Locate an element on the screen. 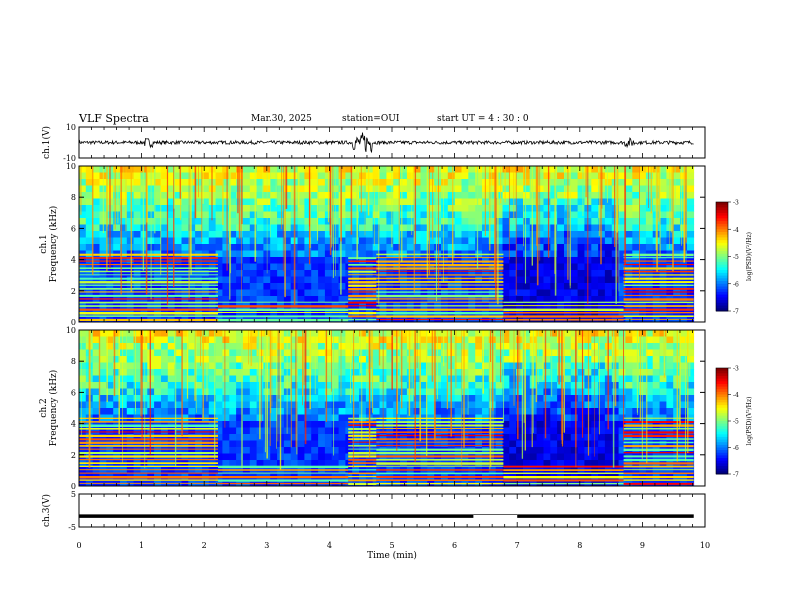 This screenshot has width=792, height=612. spectrogram-ch1-colorbar-step is located at coordinates (722, 302).